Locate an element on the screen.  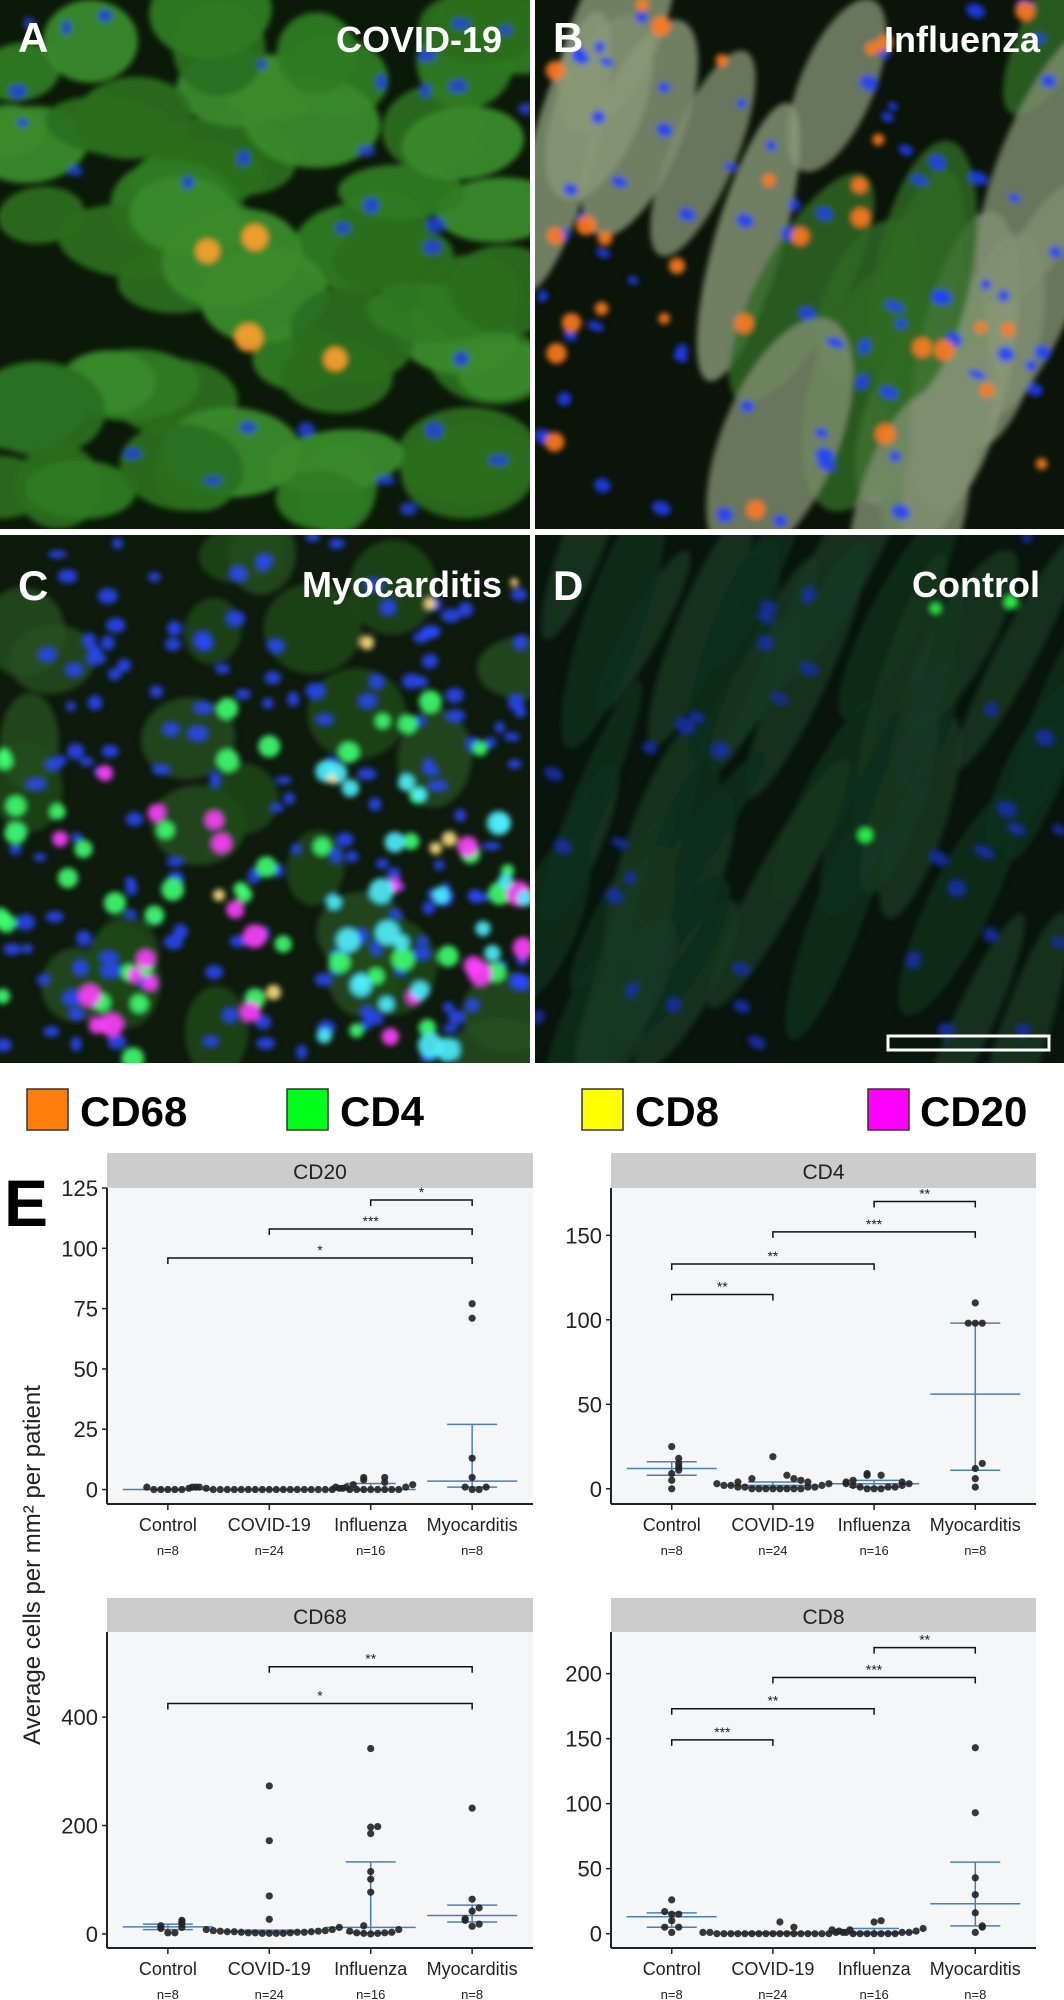
n-label: n=24 is located at coordinates (269, 1993).